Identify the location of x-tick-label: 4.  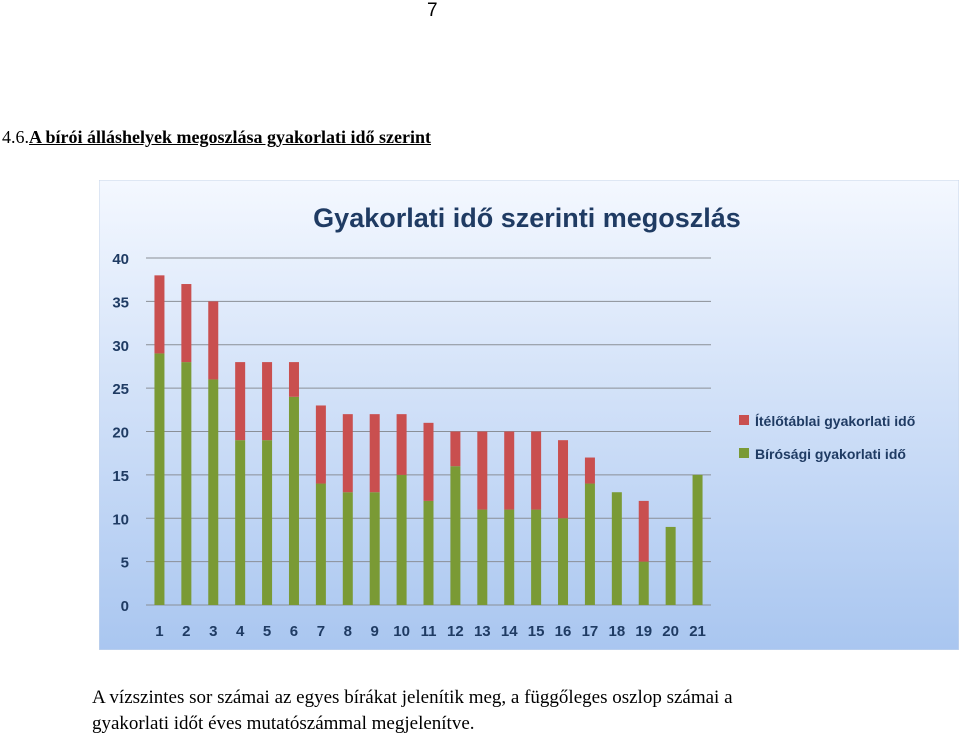
(240, 631).